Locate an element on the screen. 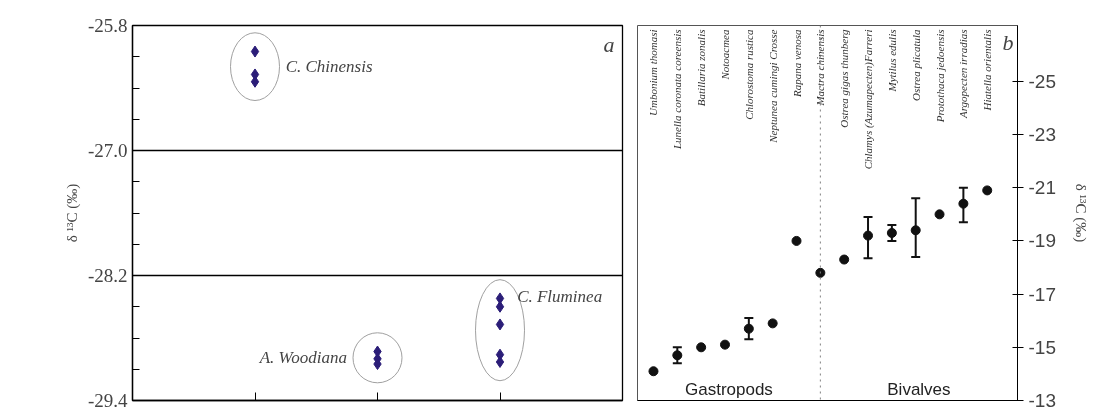 This screenshot has width=1110, height=415. annotation: a is located at coordinates (609, 44).